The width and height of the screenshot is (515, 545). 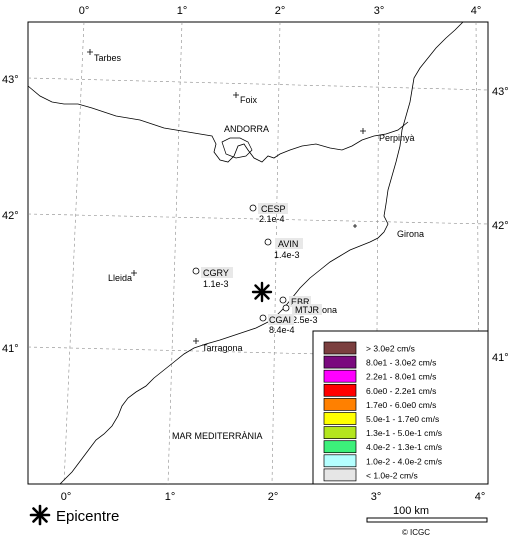 I want to click on legend-label: 2.2e1 - 8.0e1 cm/s, so click(x=401, y=377).